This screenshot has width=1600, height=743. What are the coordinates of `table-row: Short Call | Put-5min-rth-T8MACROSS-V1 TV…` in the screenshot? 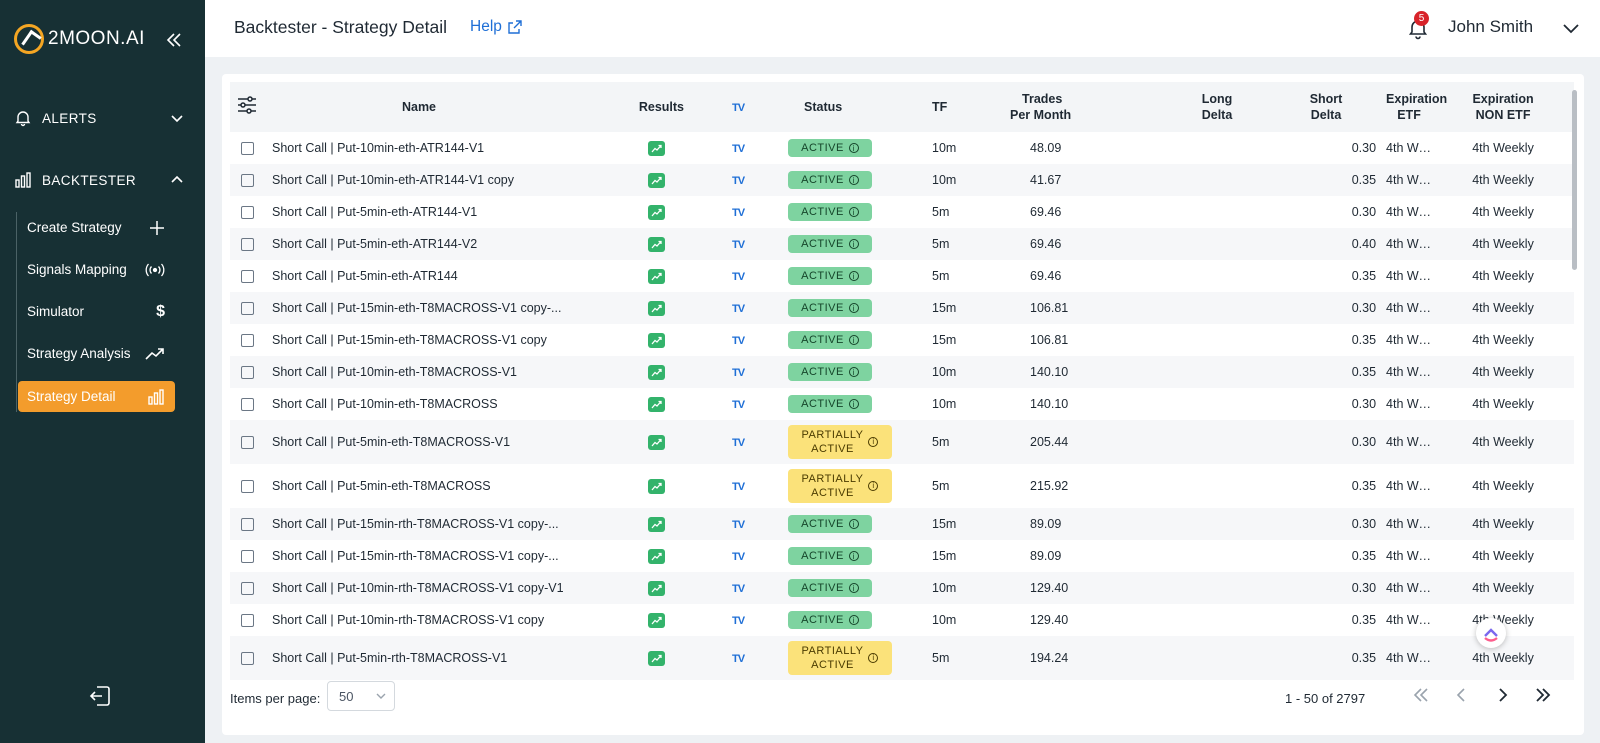 It's located at (902, 658).